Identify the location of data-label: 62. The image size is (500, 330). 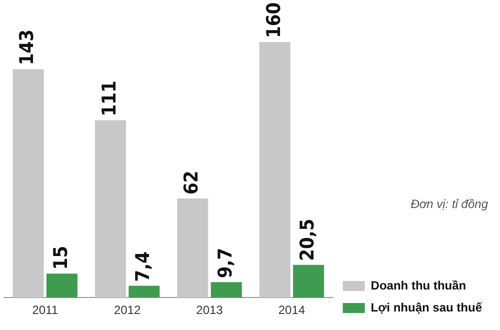
(191, 182).